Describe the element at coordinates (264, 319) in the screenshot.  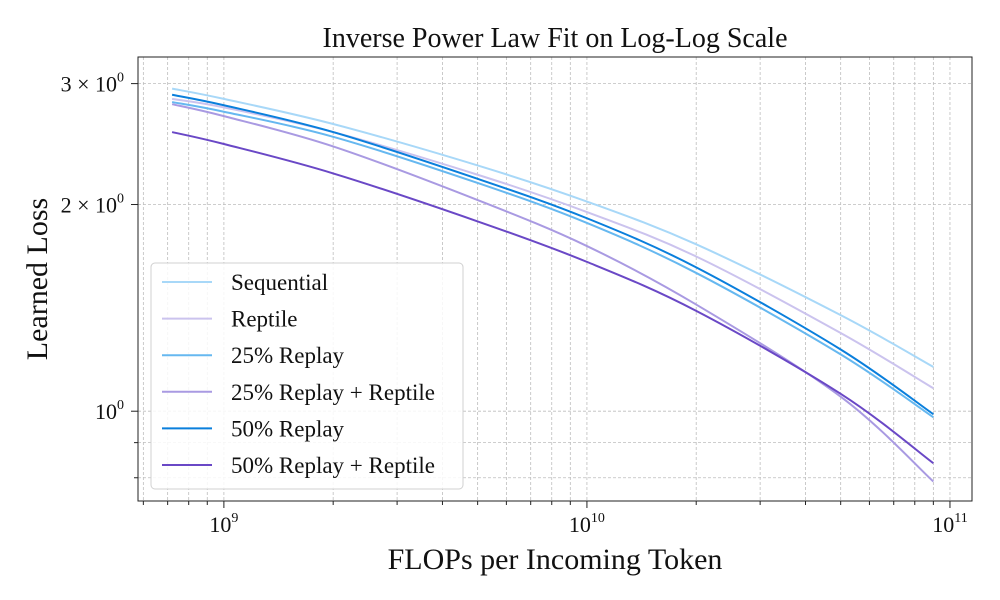
I see `legend-label-reptile: Reptile` at that location.